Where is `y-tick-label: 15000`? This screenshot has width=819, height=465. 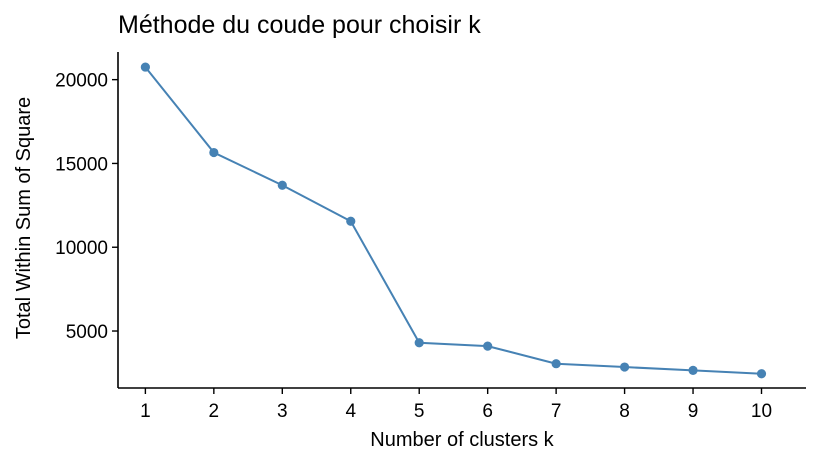 y-tick-label: 15000 is located at coordinates (81, 164).